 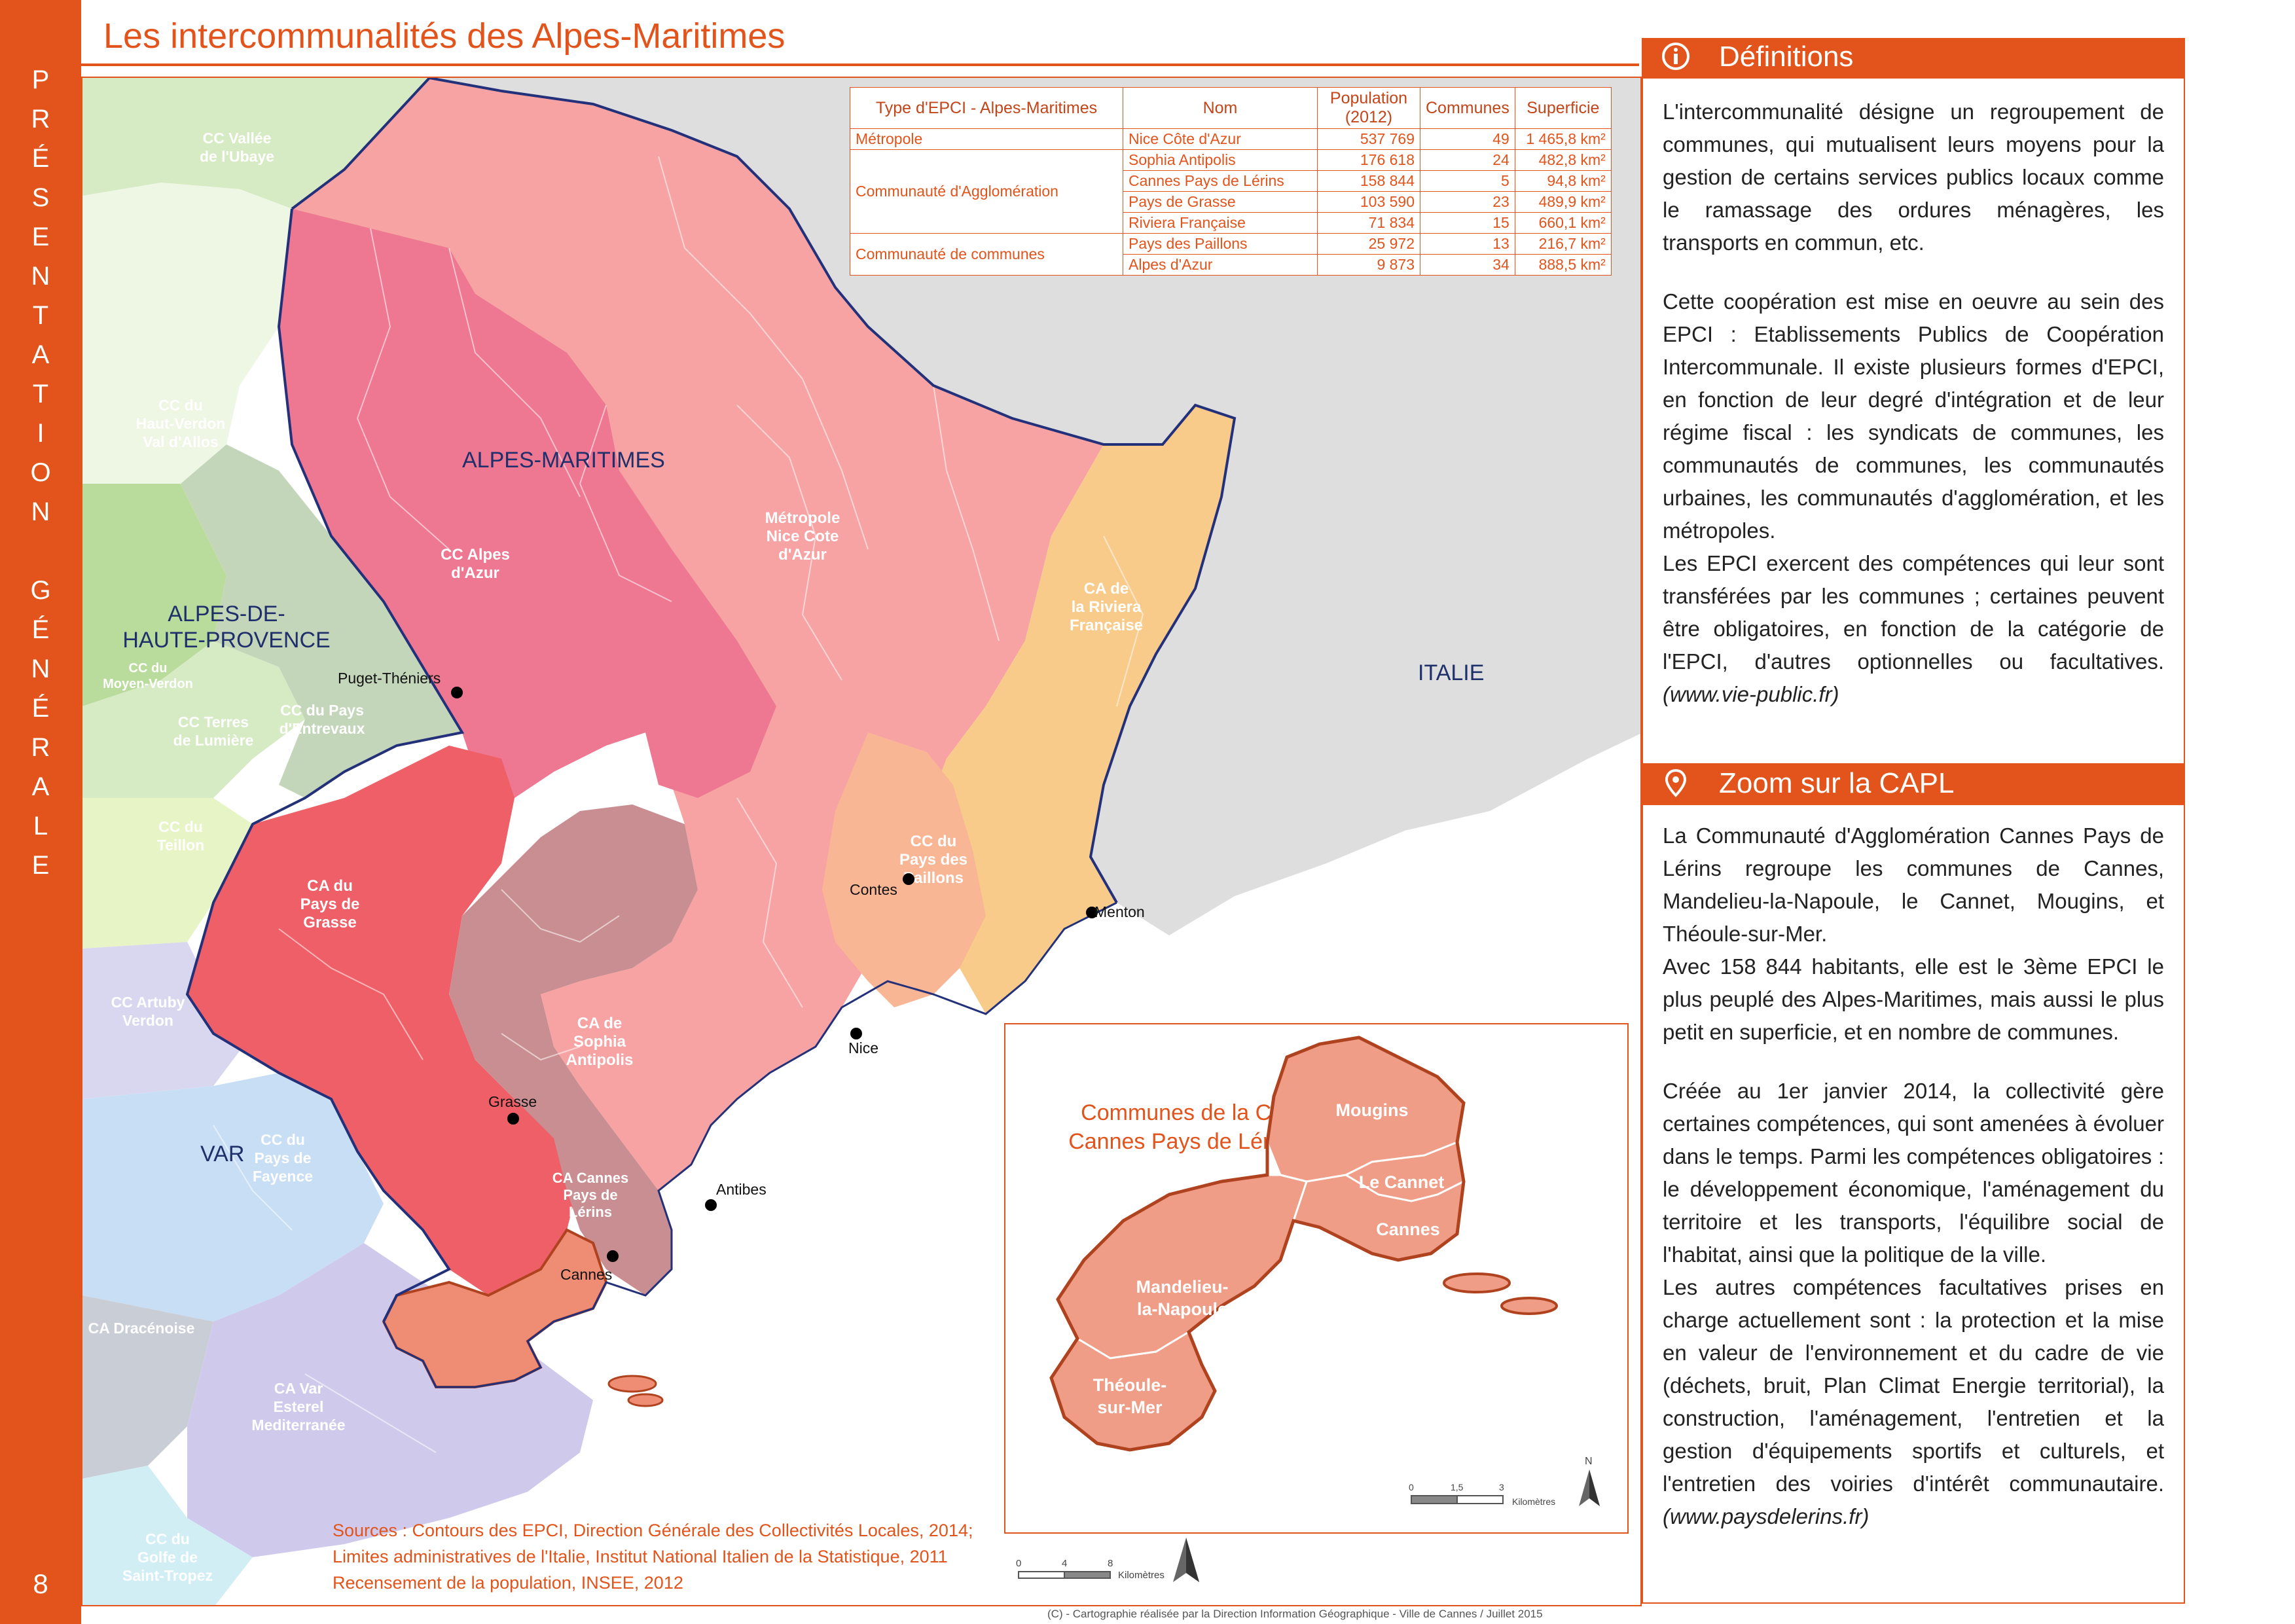 What do you see at coordinates (1107, 607) in the screenshot?
I see `label-riviera-2: la Riviera` at bounding box center [1107, 607].